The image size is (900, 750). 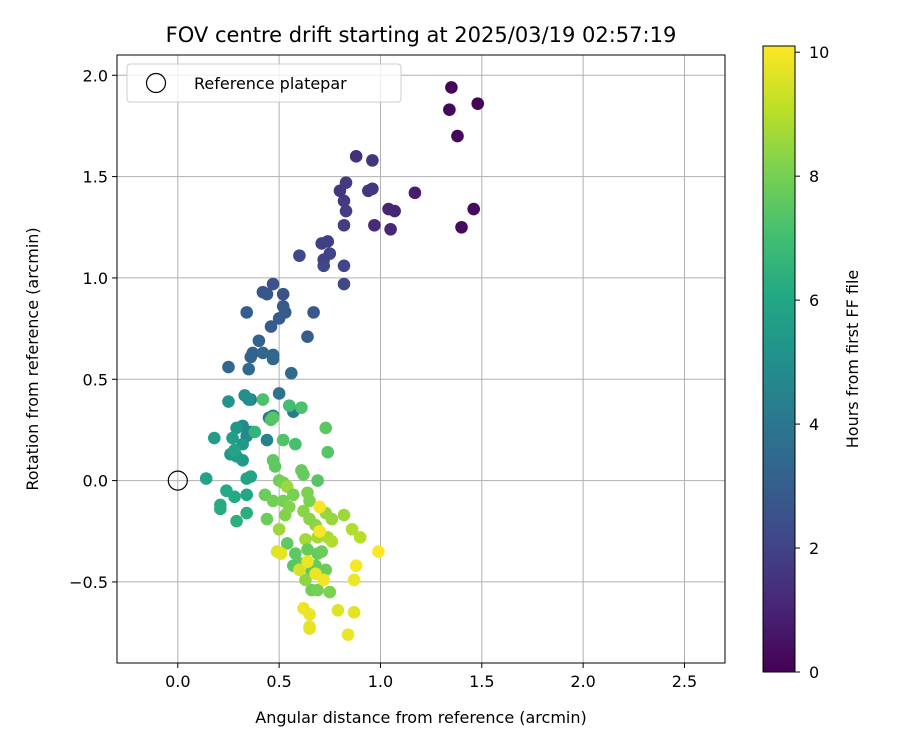 What do you see at coordinates (270, 83) in the screenshot?
I see `legend-label: Reference platepar` at bounding box center [270, 83].